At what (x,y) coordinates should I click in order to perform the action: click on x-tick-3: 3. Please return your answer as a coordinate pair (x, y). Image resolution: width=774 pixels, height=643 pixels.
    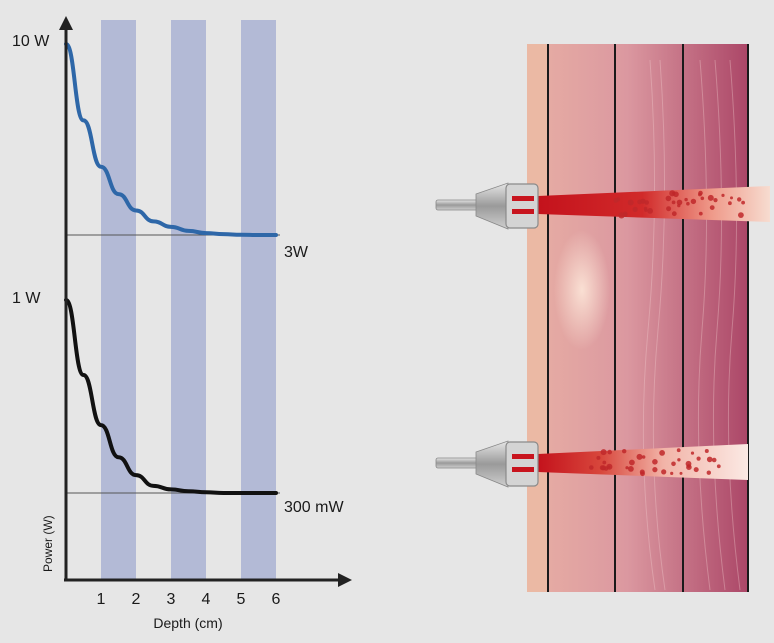
    Looking at the image, I should click on (171, 599).